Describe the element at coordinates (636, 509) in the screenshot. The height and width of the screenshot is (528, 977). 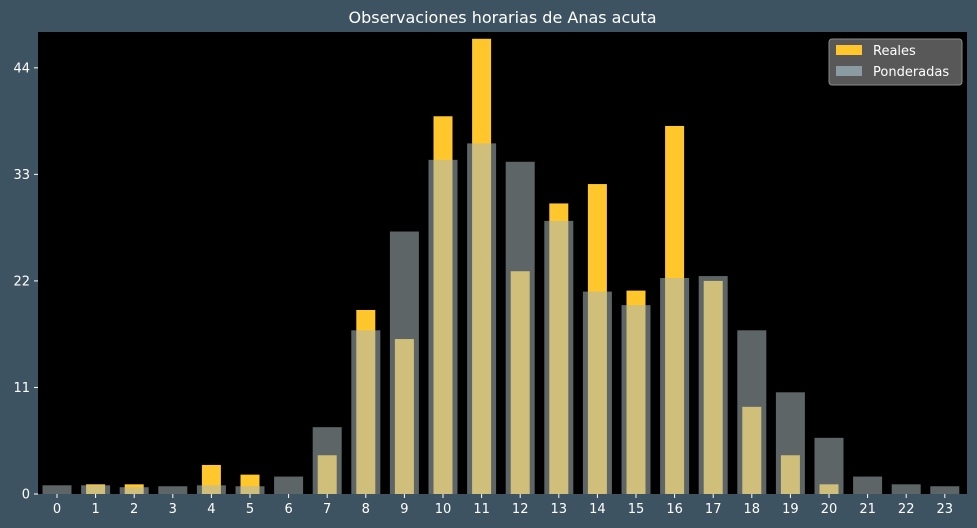
I see `x-tick-label: 15` at that location.